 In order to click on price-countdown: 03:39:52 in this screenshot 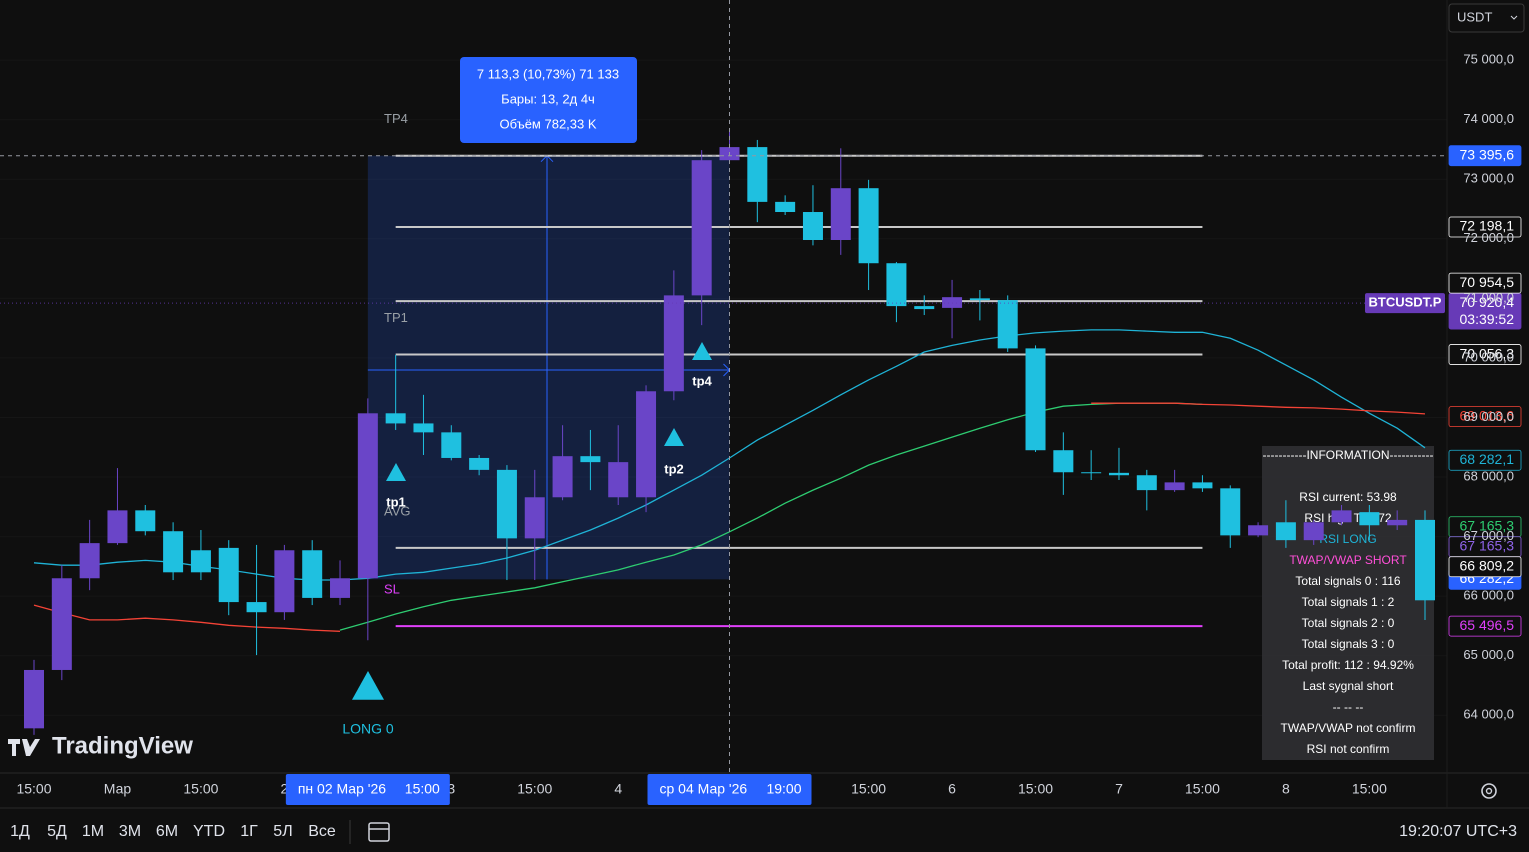, I will do `click(1487, 319)`.